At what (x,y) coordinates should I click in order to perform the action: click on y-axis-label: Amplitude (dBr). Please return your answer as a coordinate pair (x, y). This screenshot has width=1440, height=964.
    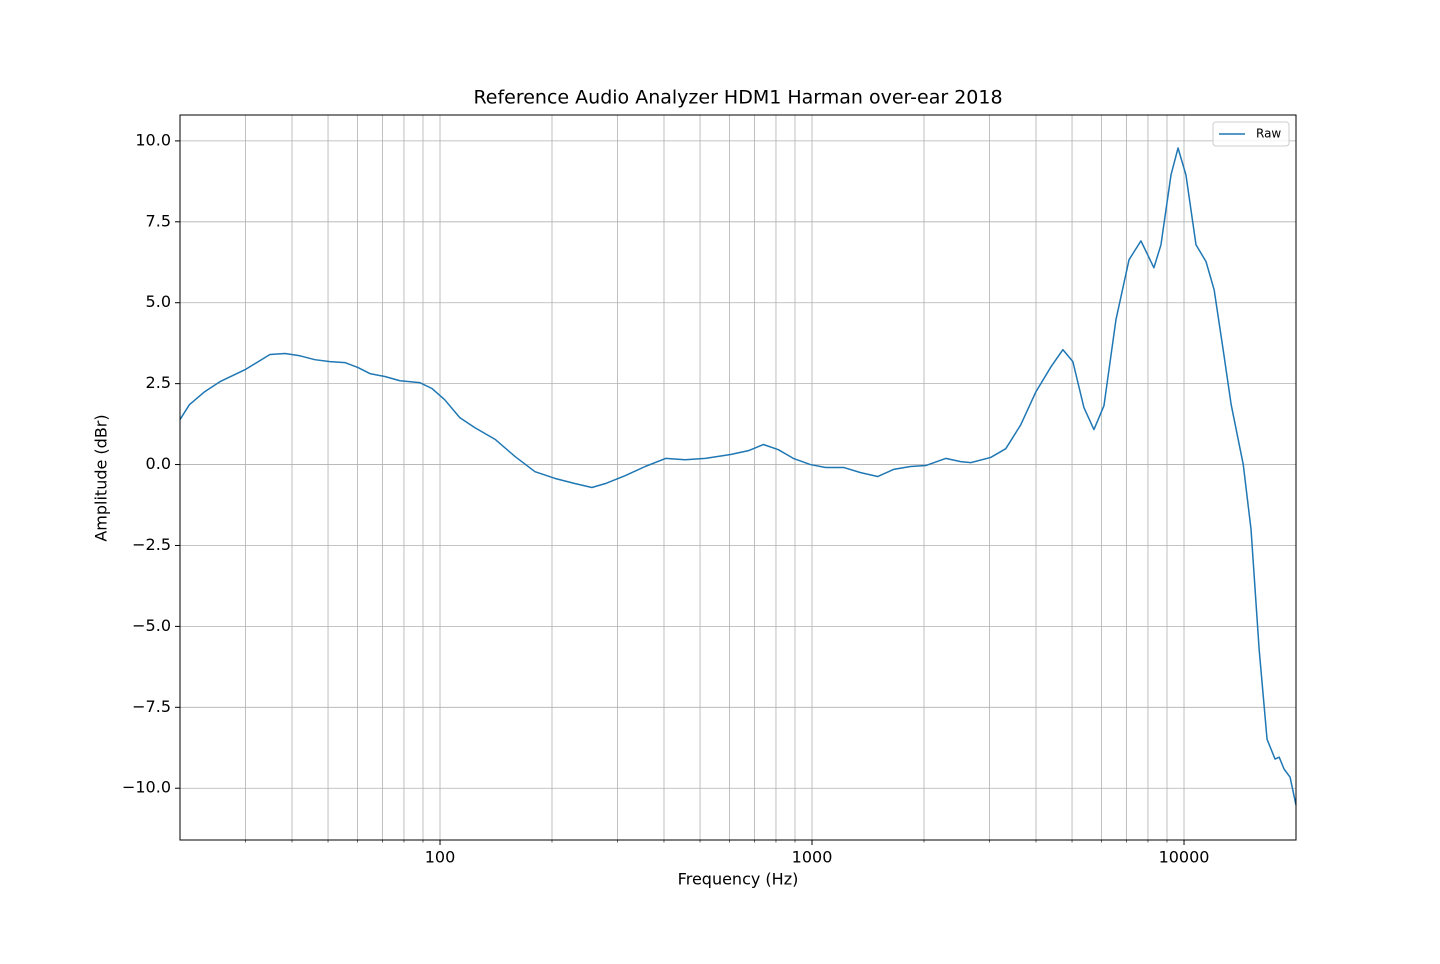
    Looking at the image, I should click on (101, 477).